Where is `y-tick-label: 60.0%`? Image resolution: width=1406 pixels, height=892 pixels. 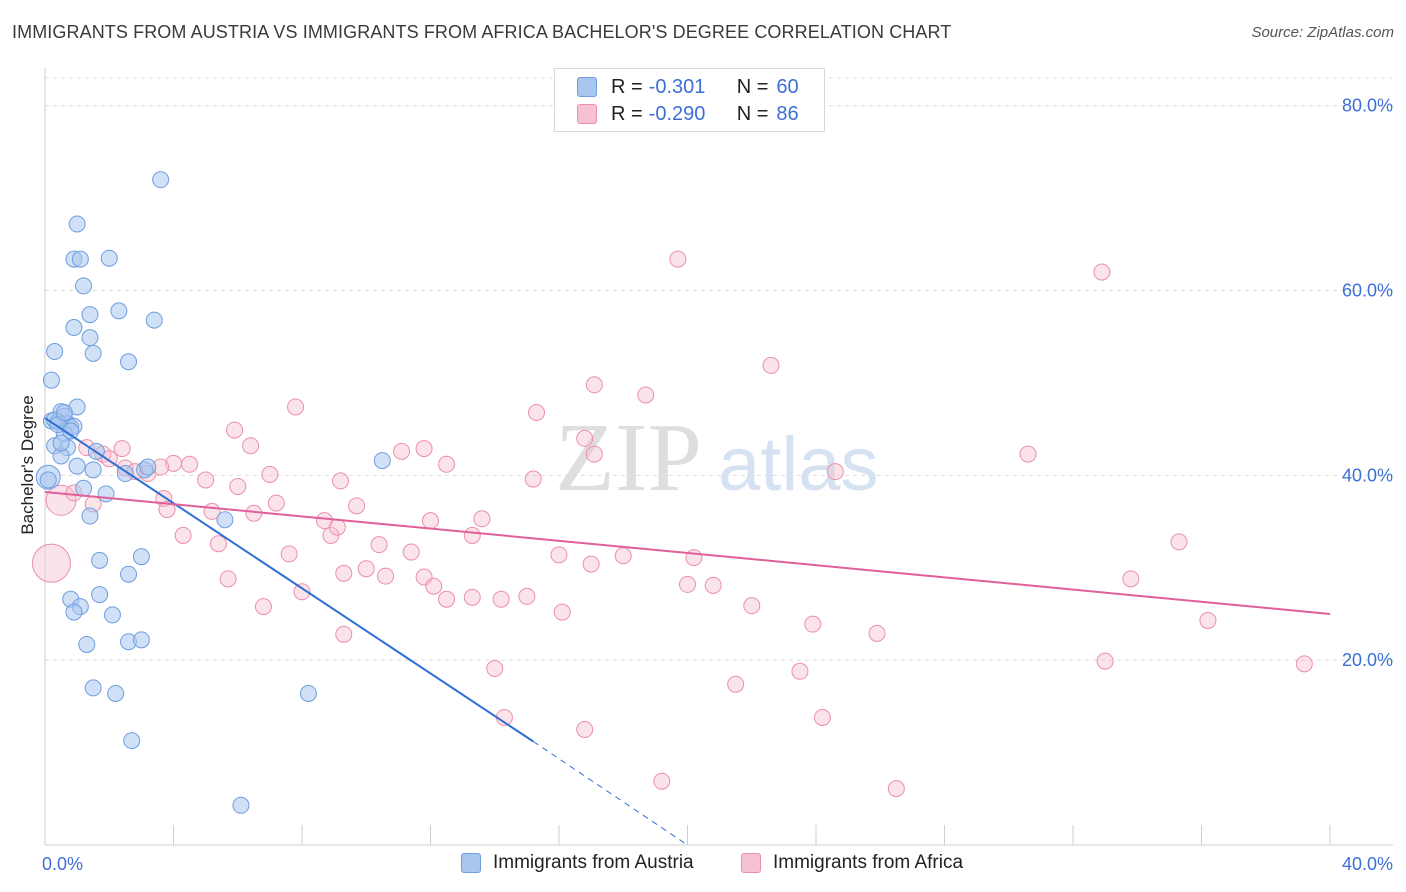
y-tick-label: 60.0% is located at coordinates (1367, 291).